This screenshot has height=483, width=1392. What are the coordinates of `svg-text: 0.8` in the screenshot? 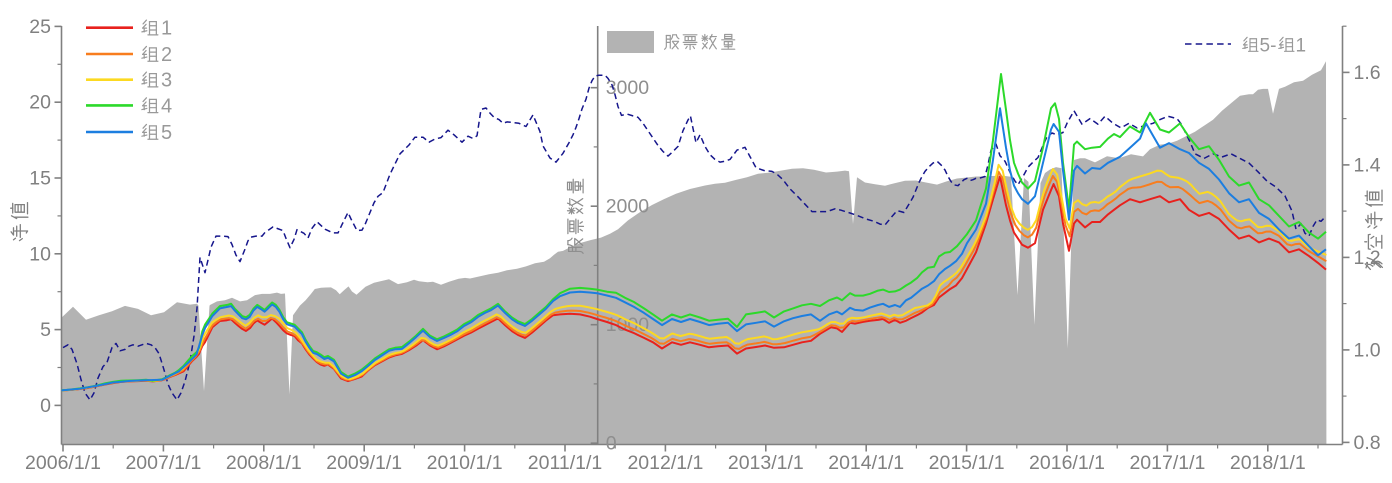 It's located at (1367, 443).